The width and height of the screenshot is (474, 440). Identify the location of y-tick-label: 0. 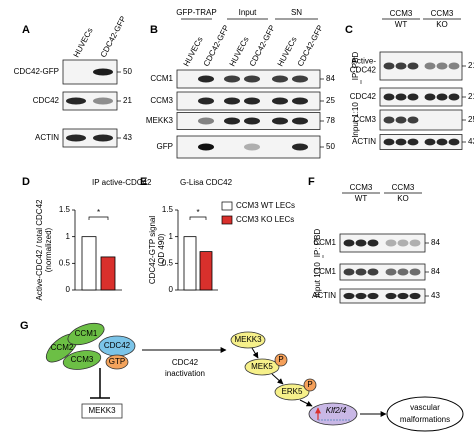
(68, 289).